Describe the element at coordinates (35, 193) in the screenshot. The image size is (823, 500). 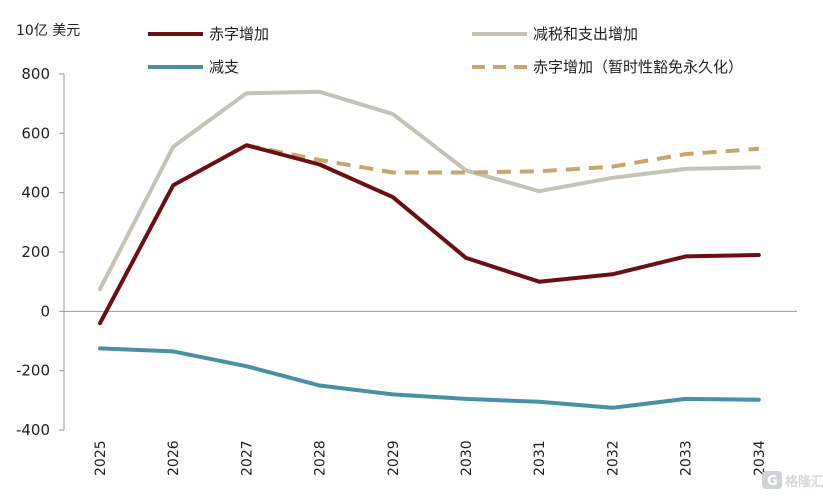
I see `y-tick-label: 400` at that location.